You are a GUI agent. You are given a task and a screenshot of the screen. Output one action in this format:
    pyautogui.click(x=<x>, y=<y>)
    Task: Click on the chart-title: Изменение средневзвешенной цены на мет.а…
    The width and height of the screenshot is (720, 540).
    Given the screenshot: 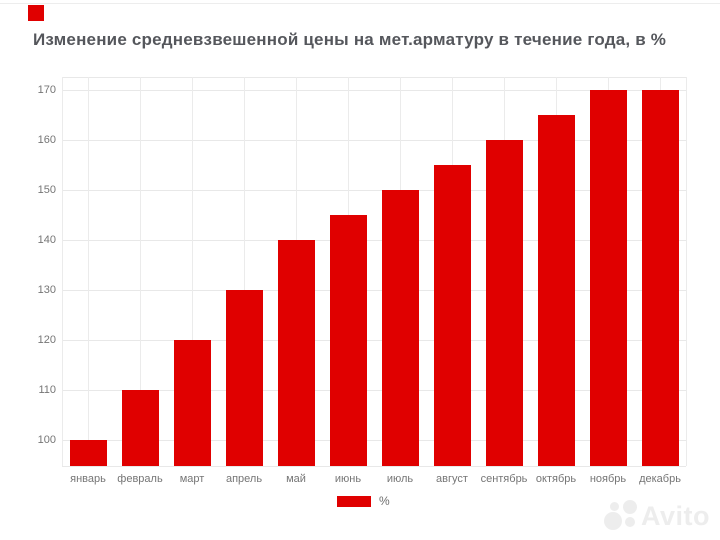 What is the action you would take?
    pyautogui.click(x=350, y=39)
    